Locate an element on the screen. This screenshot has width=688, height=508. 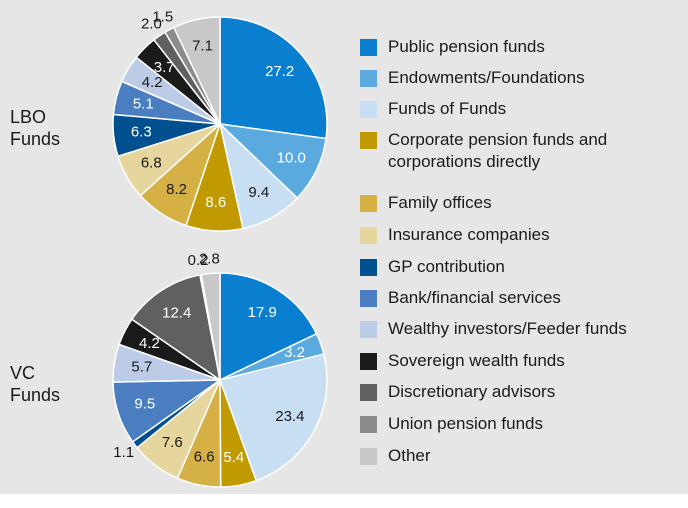
legend-label: Family offices is located at coordinates (440, 202).